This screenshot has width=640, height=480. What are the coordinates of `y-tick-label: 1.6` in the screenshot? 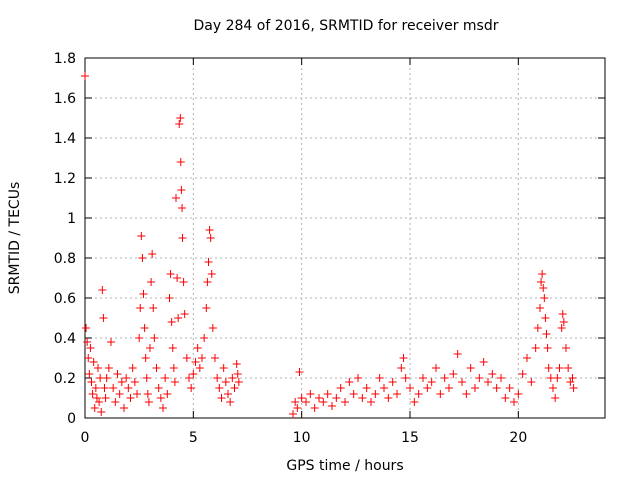 It's located at (65, 99).